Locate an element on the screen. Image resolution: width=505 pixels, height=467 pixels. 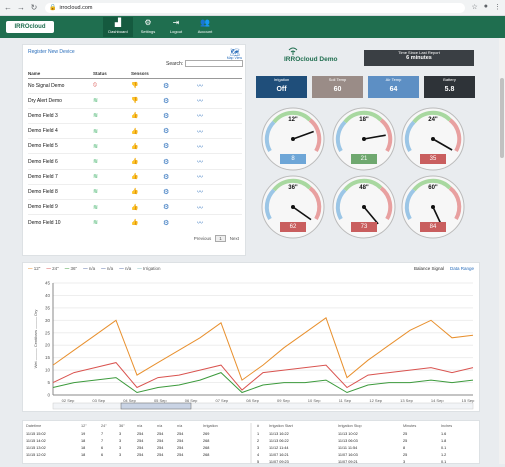
device-name: Demo Field 6 is located at coordinates (60, 161).